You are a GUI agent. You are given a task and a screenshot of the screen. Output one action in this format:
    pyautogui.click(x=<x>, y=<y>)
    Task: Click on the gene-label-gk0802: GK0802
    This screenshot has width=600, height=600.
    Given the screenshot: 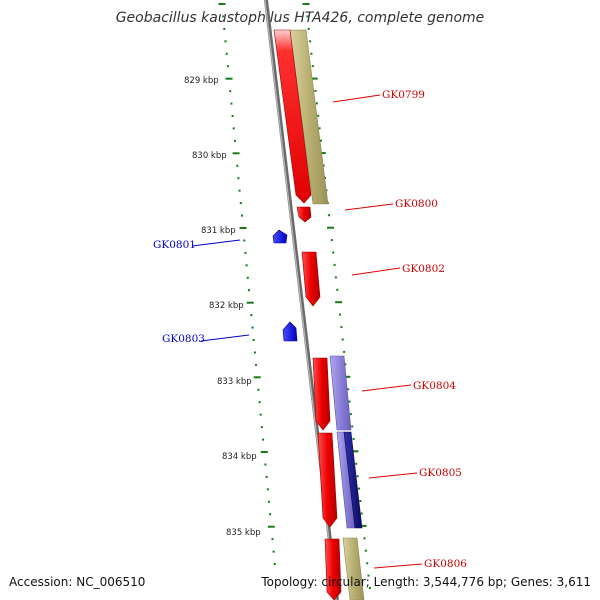 What is the action you would take?
    pyautogui.click(x=423, y=269)
    